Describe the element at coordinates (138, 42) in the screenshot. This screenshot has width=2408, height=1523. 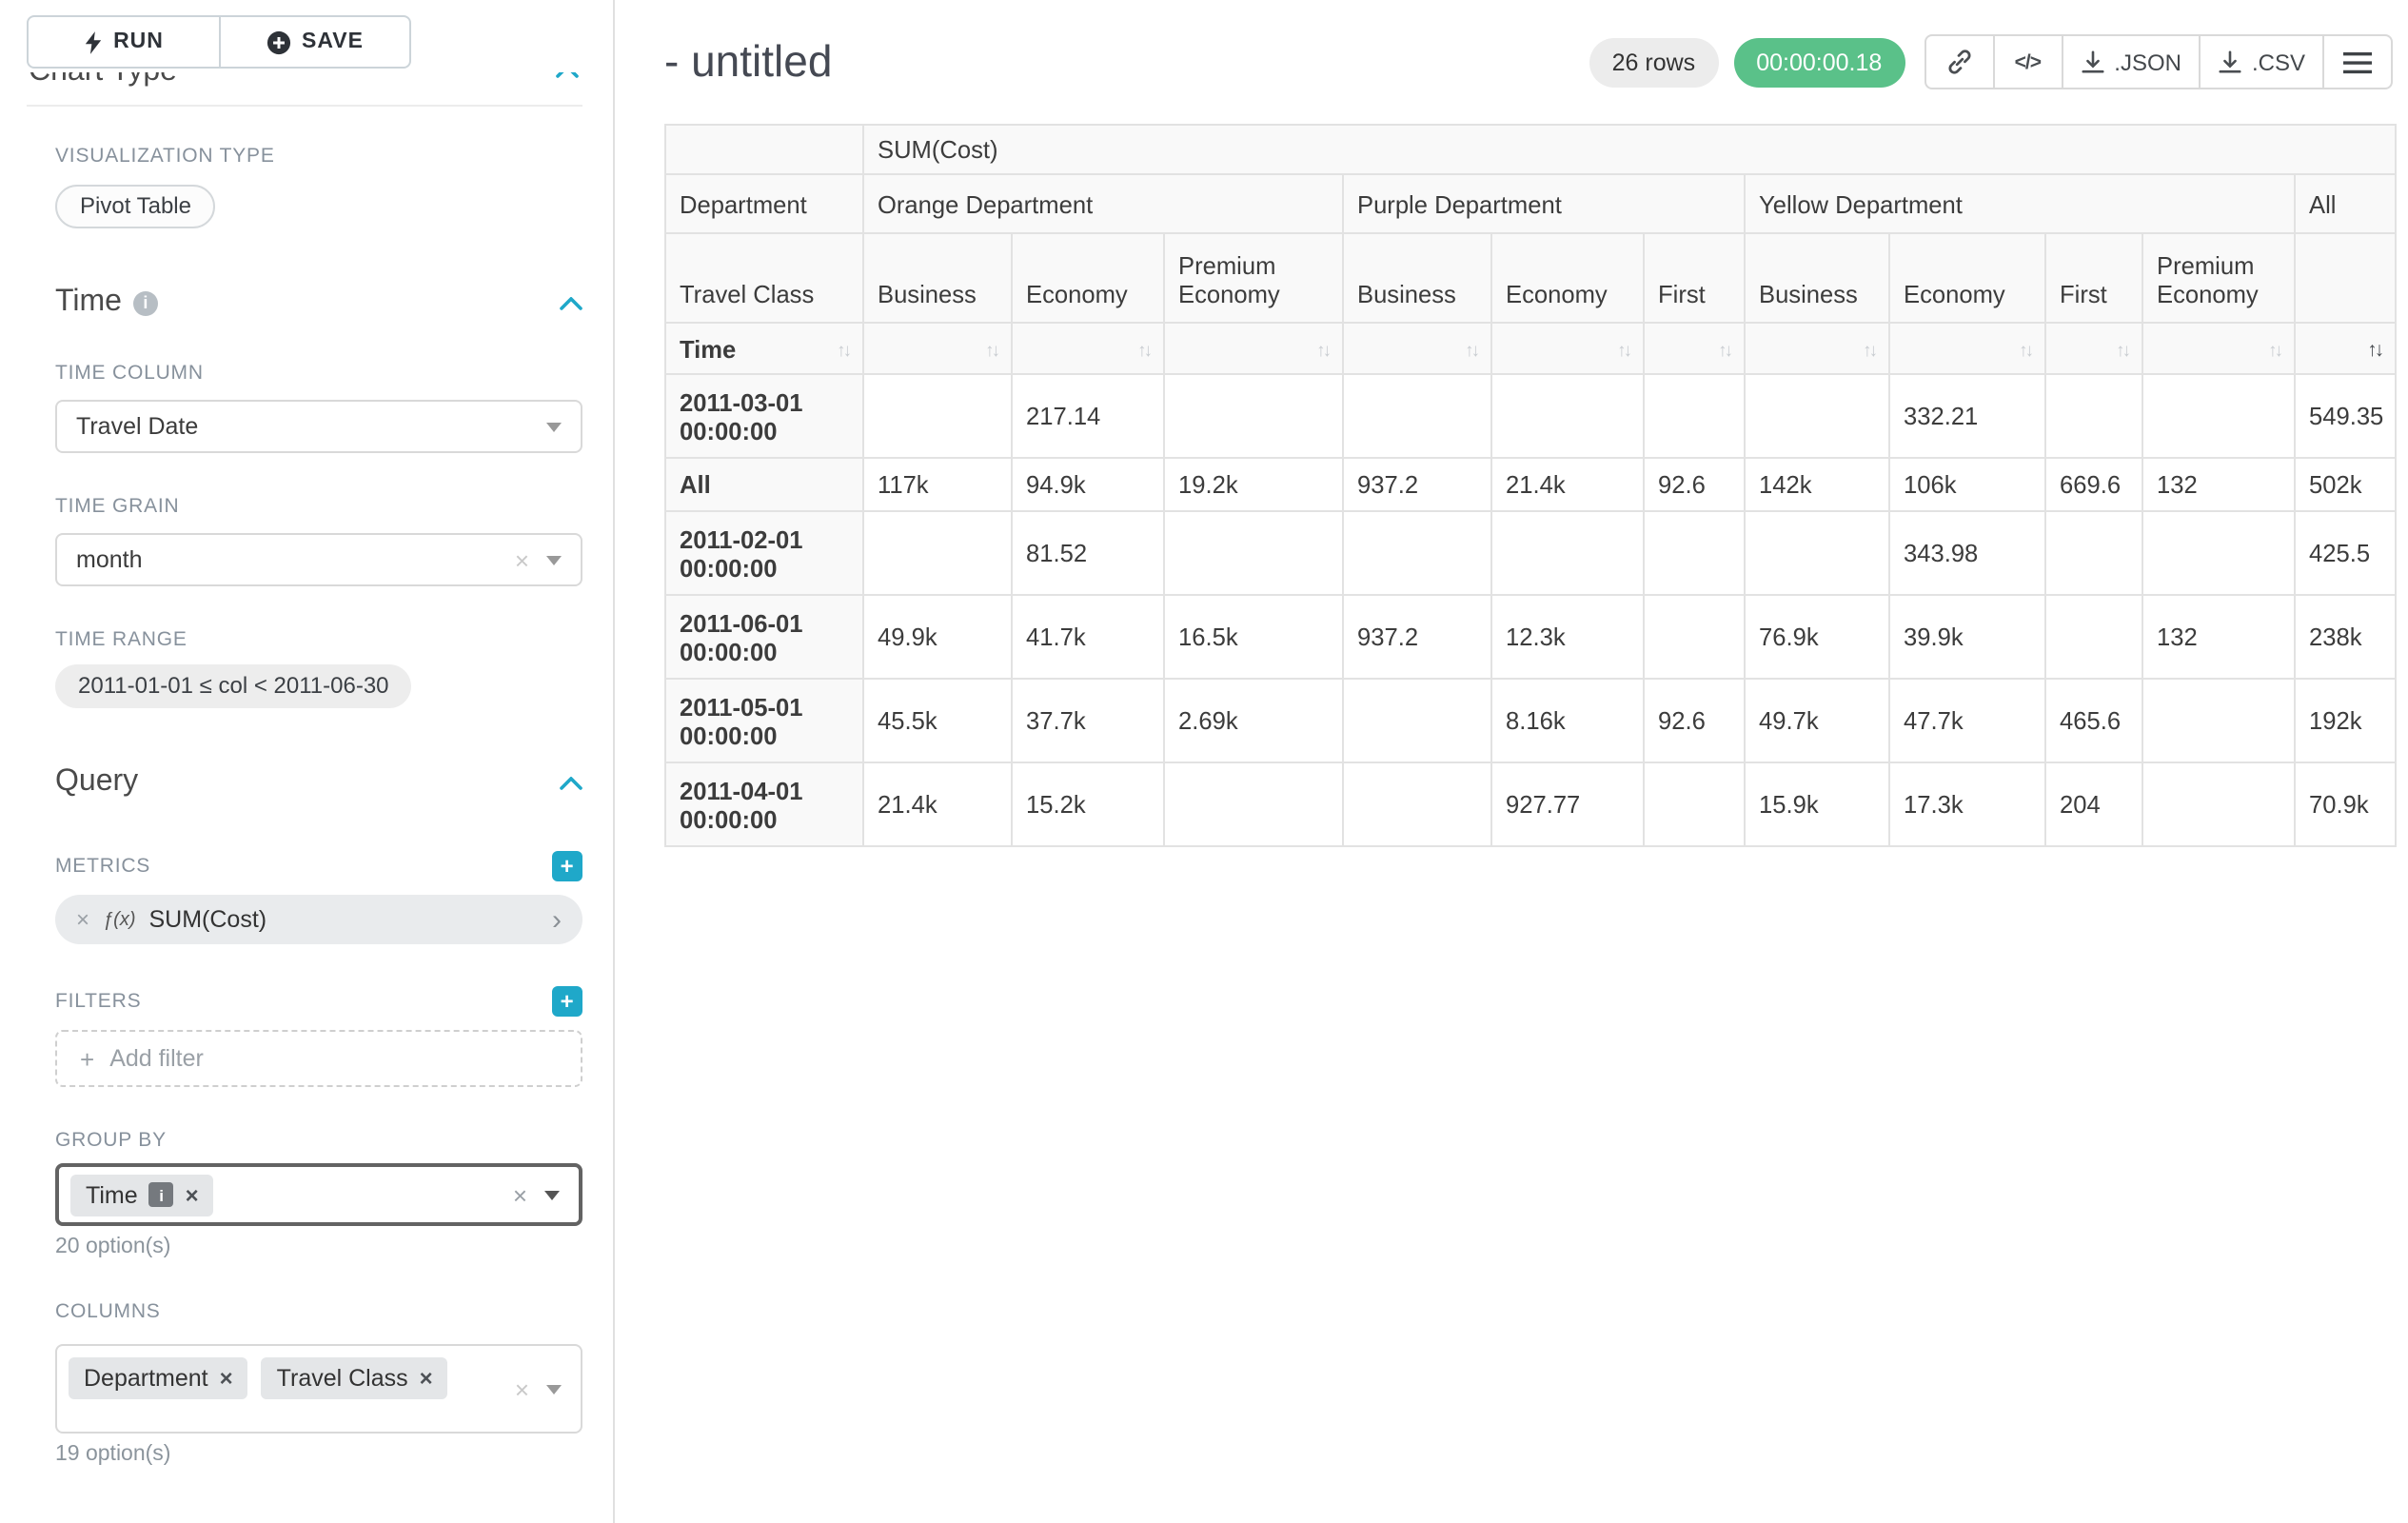
I see `run-button-label: RUN` at that location.